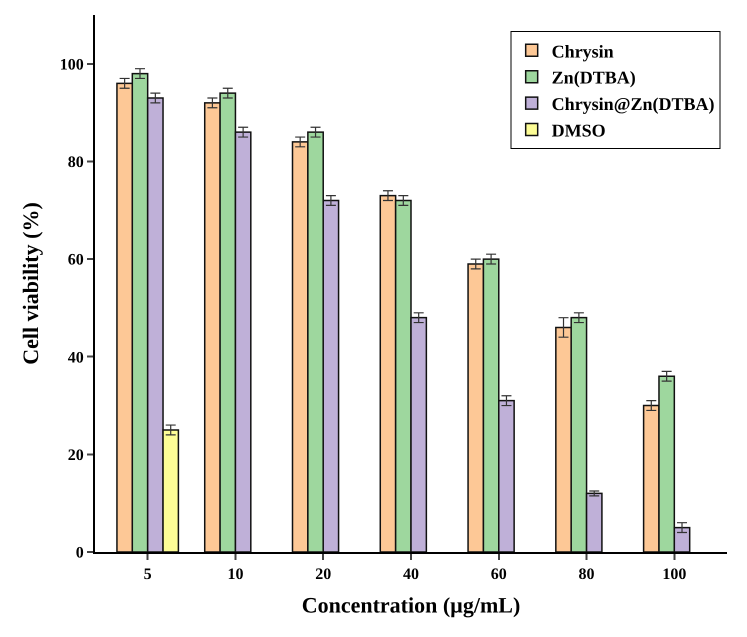  I want to click on y-tick-label: 60, so click(76, 260).